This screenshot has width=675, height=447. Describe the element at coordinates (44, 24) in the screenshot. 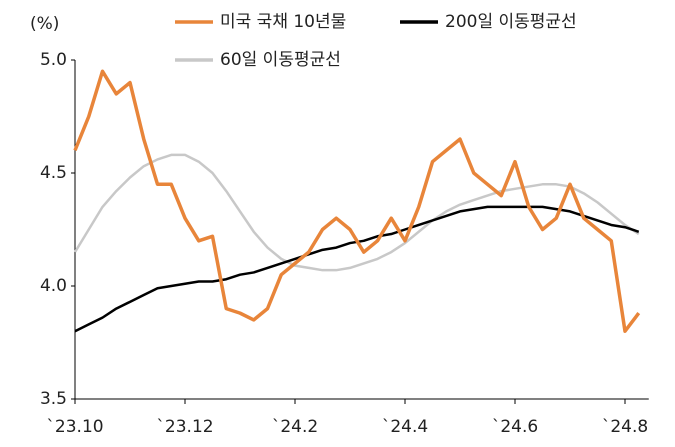

I see `y-axis-label: (%)` at that location.